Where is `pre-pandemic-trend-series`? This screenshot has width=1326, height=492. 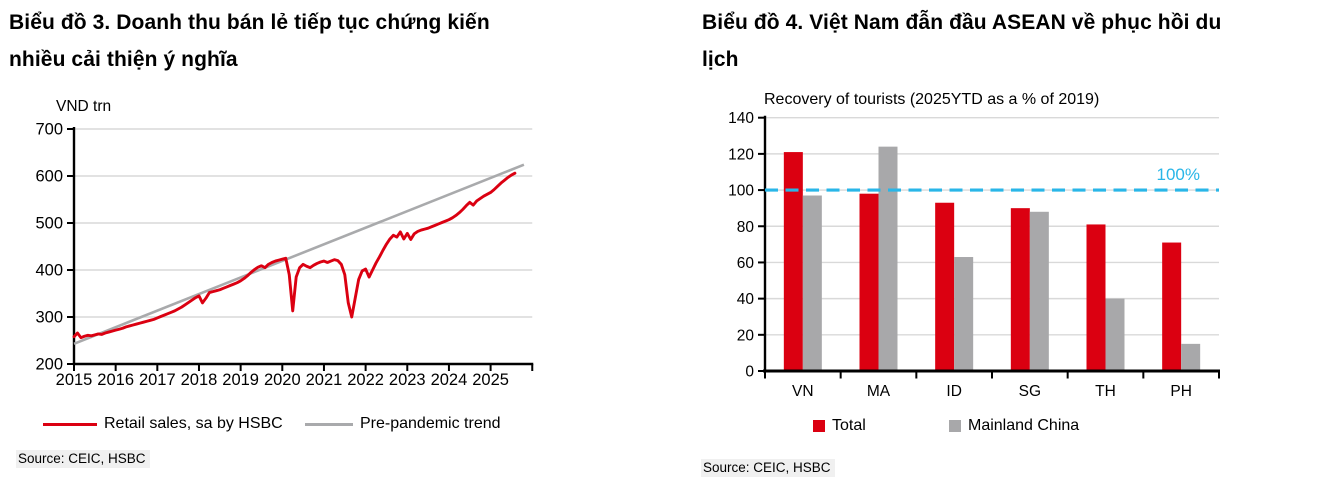 pre-pandemic-trend-series is located at coordinates (299, 254).